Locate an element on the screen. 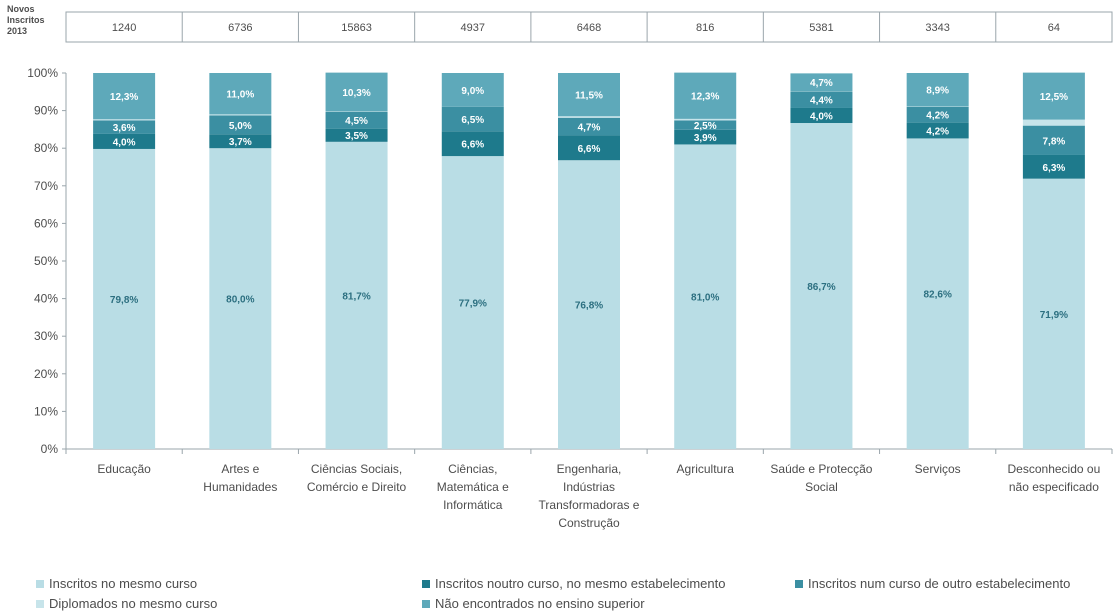 The height and width of the screenshot is (616, 1120). data-label: 3,9% is located at coordinates (705, 138).